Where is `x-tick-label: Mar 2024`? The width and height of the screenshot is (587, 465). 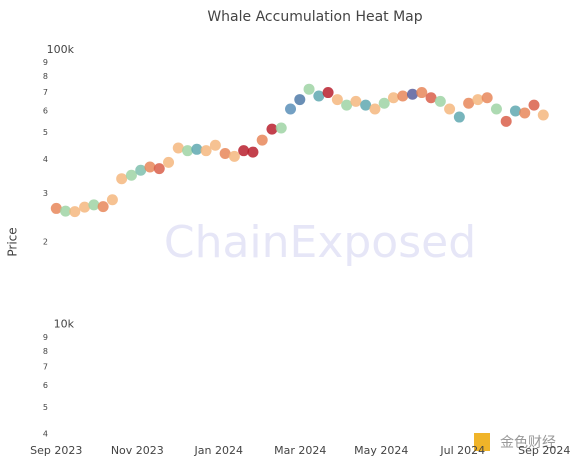 x-tick-label: Mar 2024 is located at coordinates (300, 450).